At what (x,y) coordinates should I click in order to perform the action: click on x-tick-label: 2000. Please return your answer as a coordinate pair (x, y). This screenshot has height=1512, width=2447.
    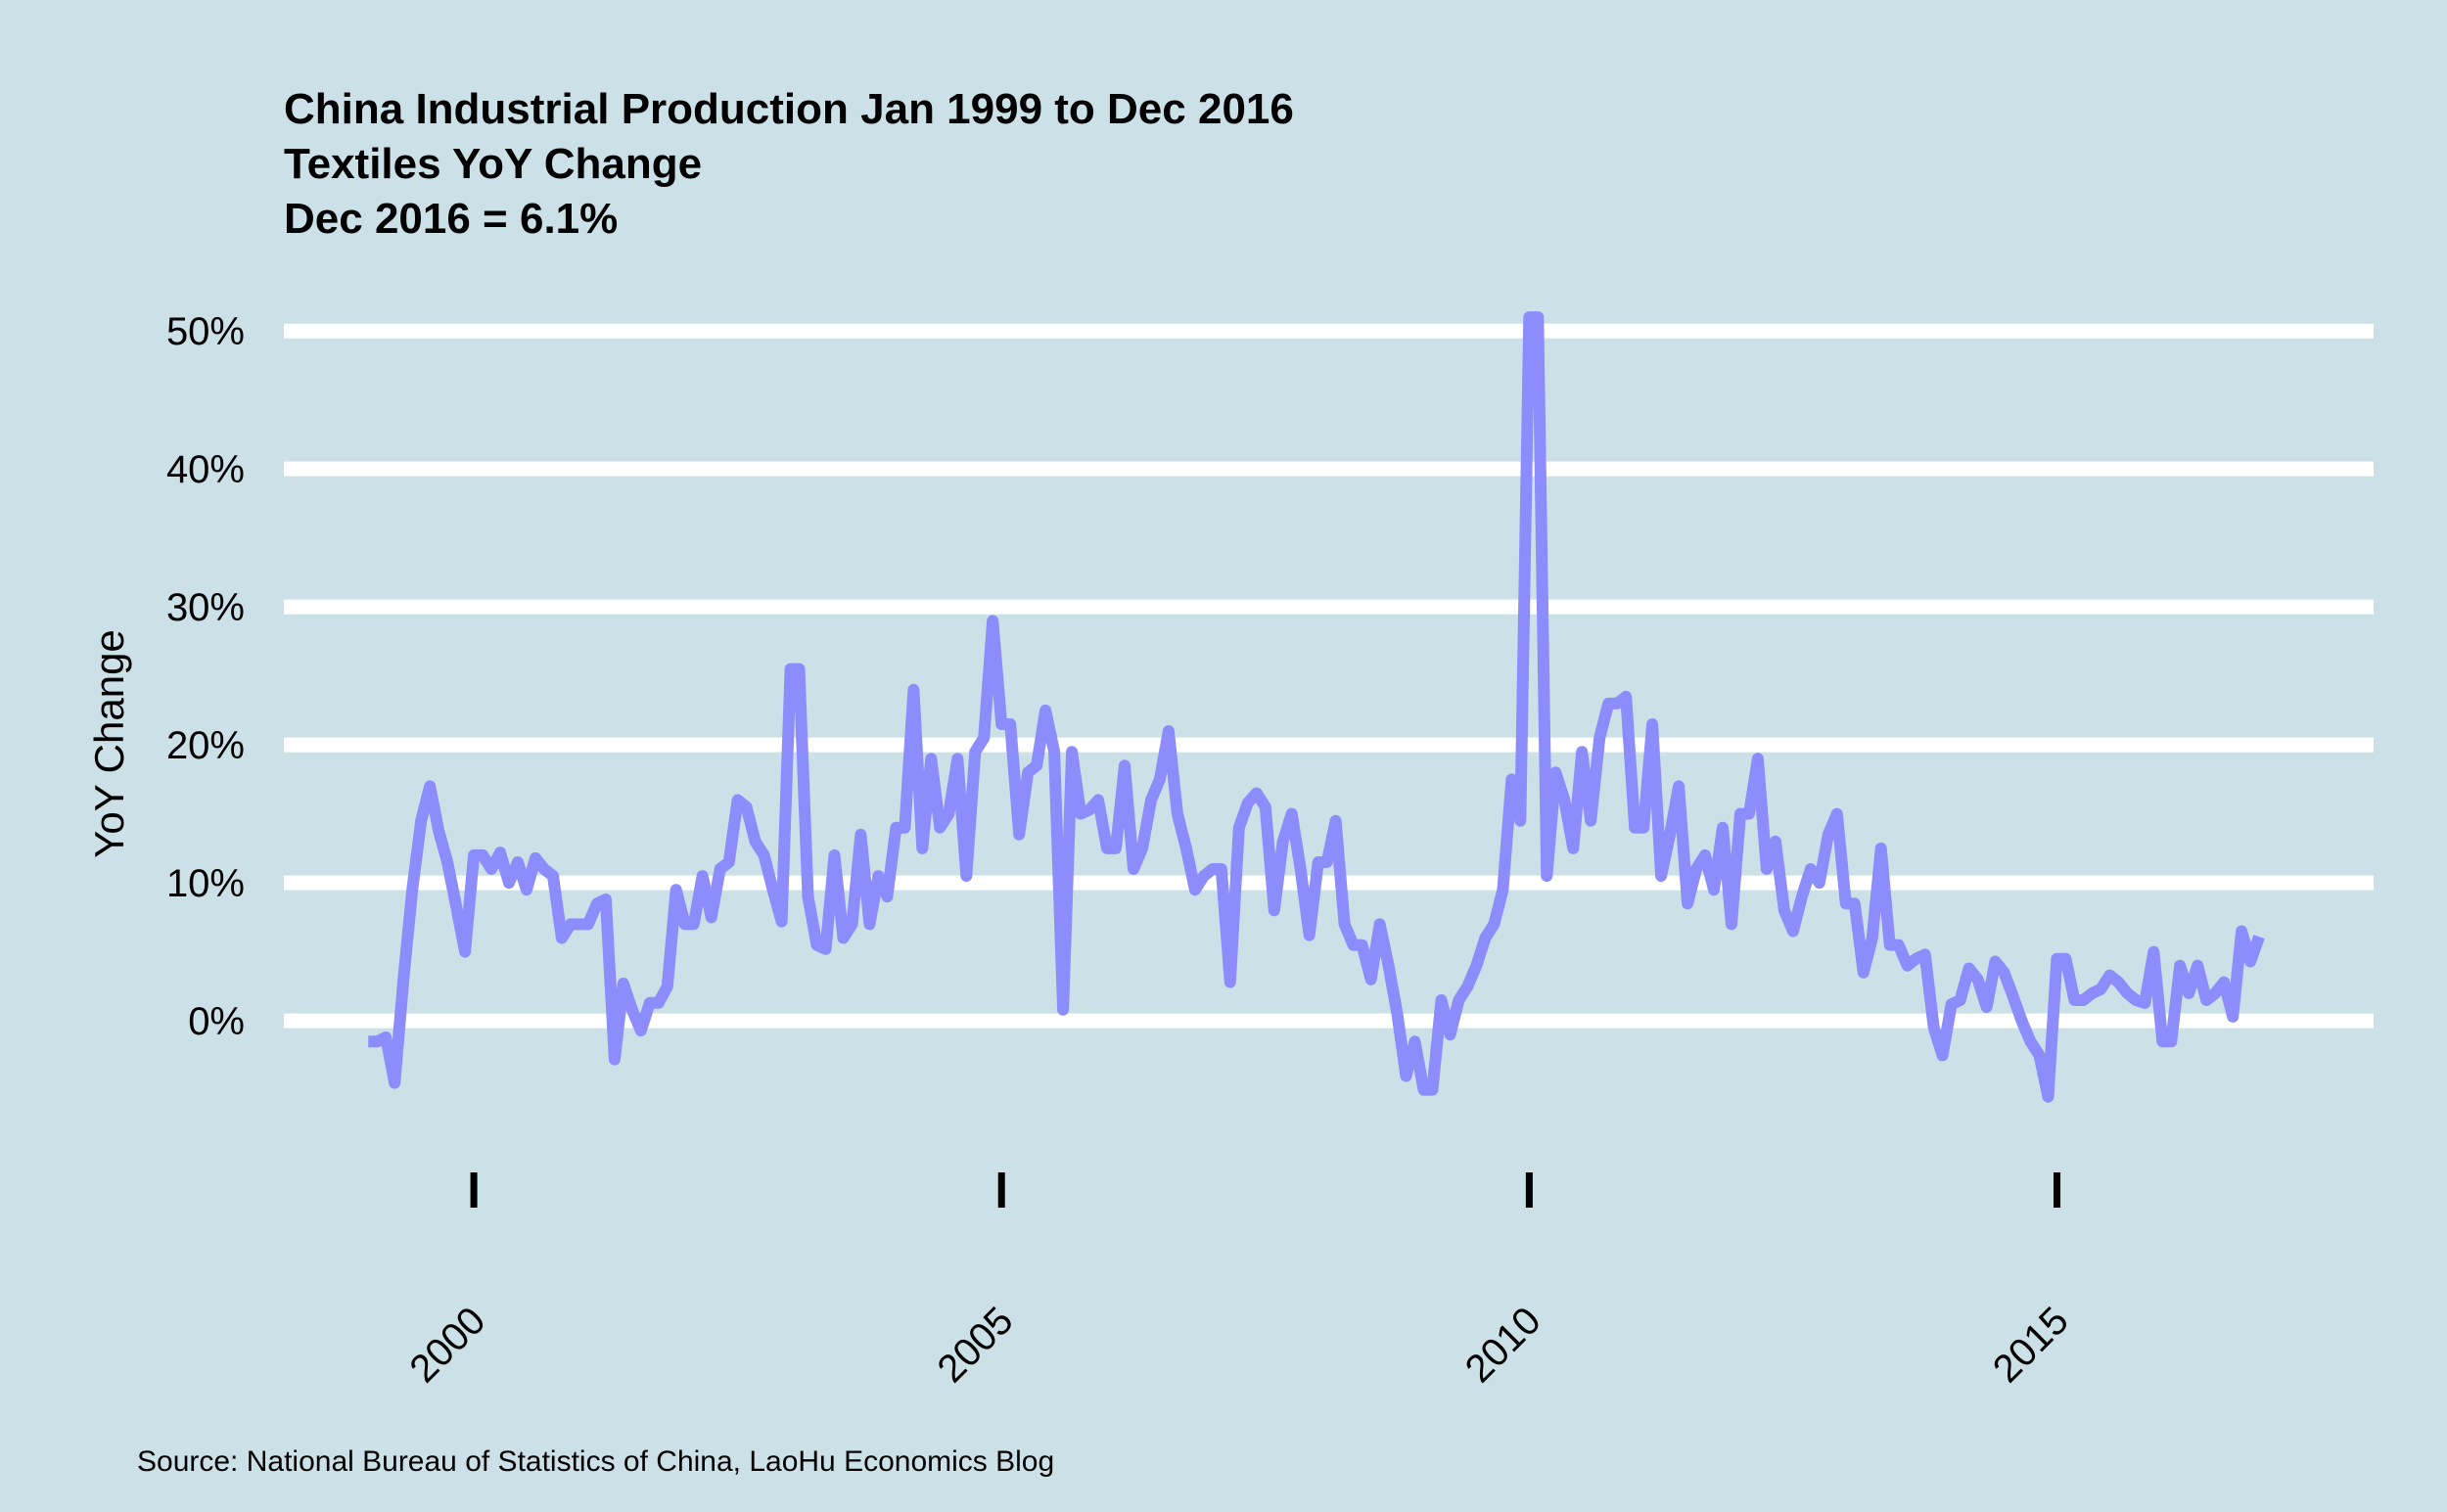
    Looking at the image, I should click on (447, 1345).